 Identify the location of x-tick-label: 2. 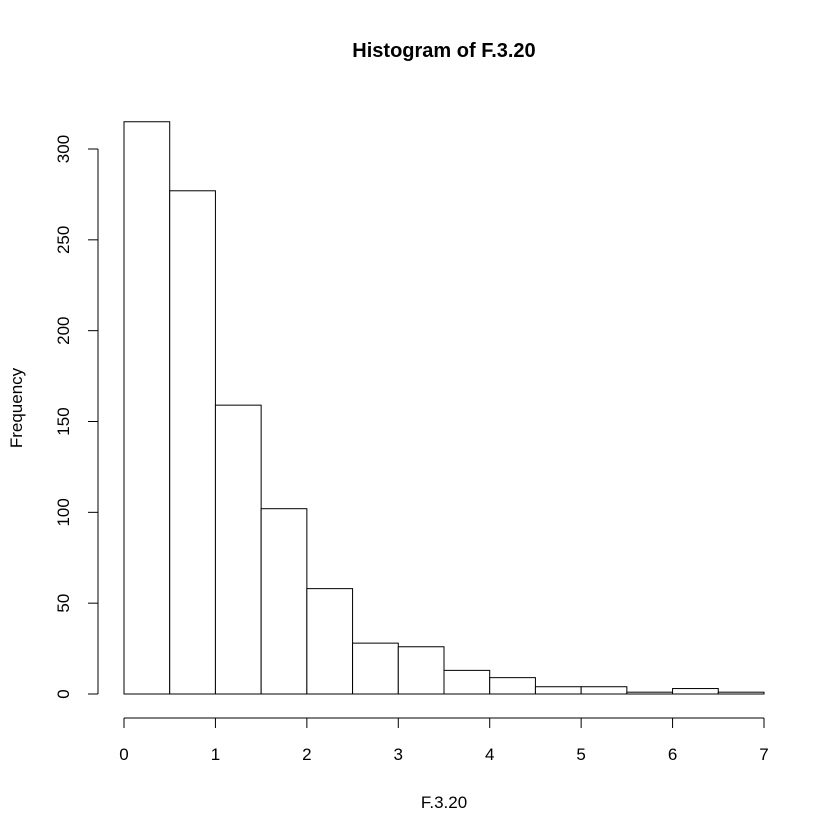
(306, 754).